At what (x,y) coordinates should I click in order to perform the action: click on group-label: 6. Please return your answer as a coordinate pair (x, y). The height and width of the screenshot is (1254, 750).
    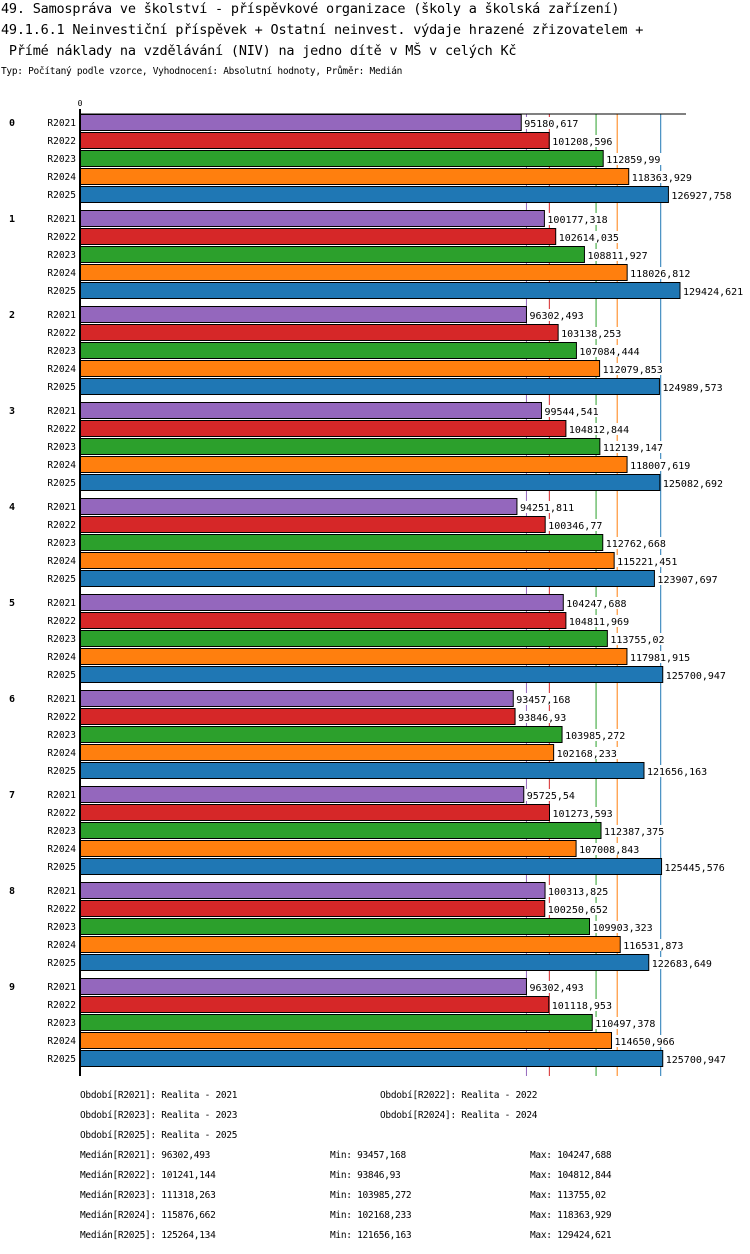
    Looking at the image, I should click on (12, 699).